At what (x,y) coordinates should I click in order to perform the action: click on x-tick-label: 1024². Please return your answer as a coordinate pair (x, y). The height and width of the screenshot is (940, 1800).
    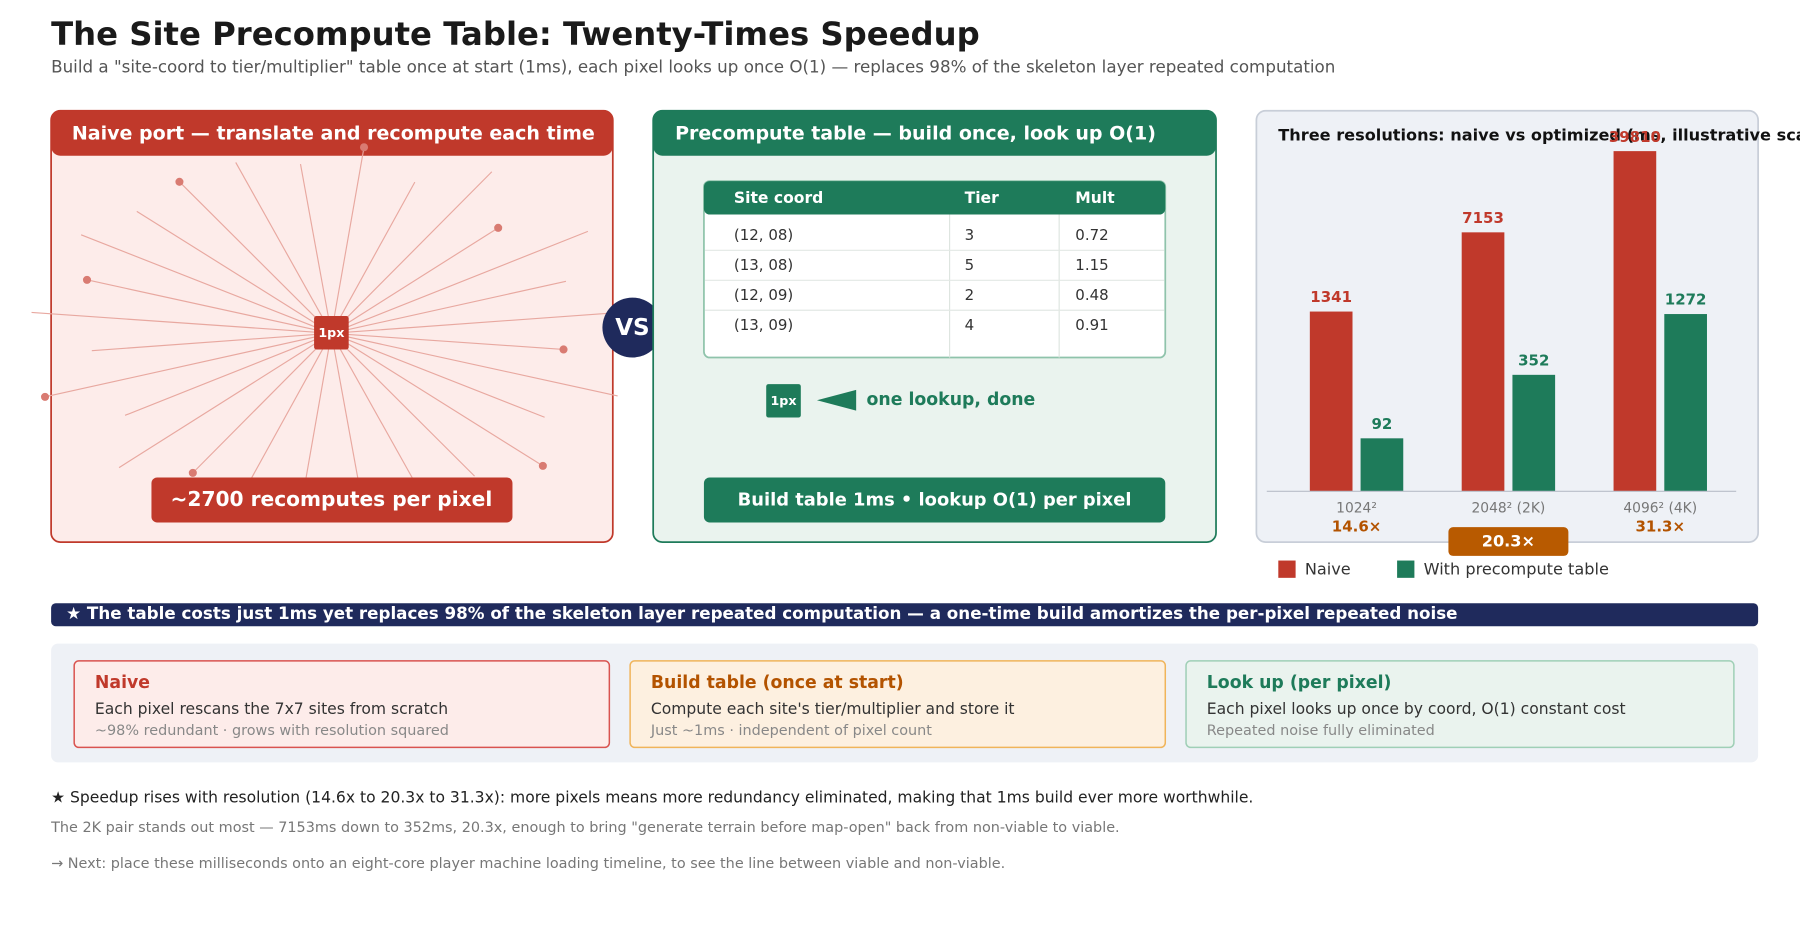
    Looking at the image, I should click on (1356, 509).